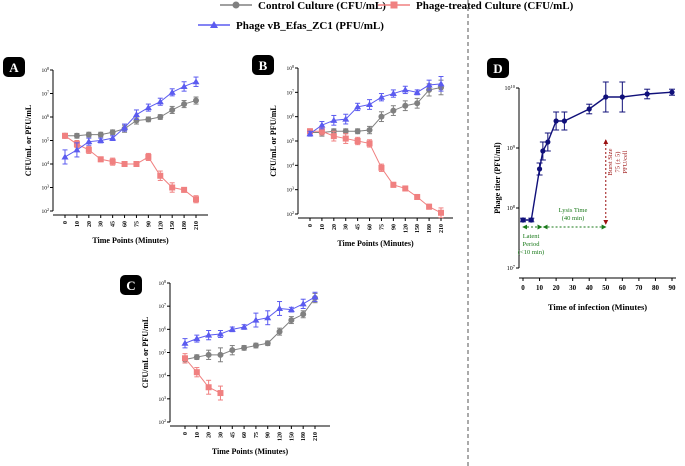 The image size is (685, 466). What do you see at coordinates (291, 116) in the screenshot?
I see `y-tick-label: 10⁶` at bounding box center [291, 116].